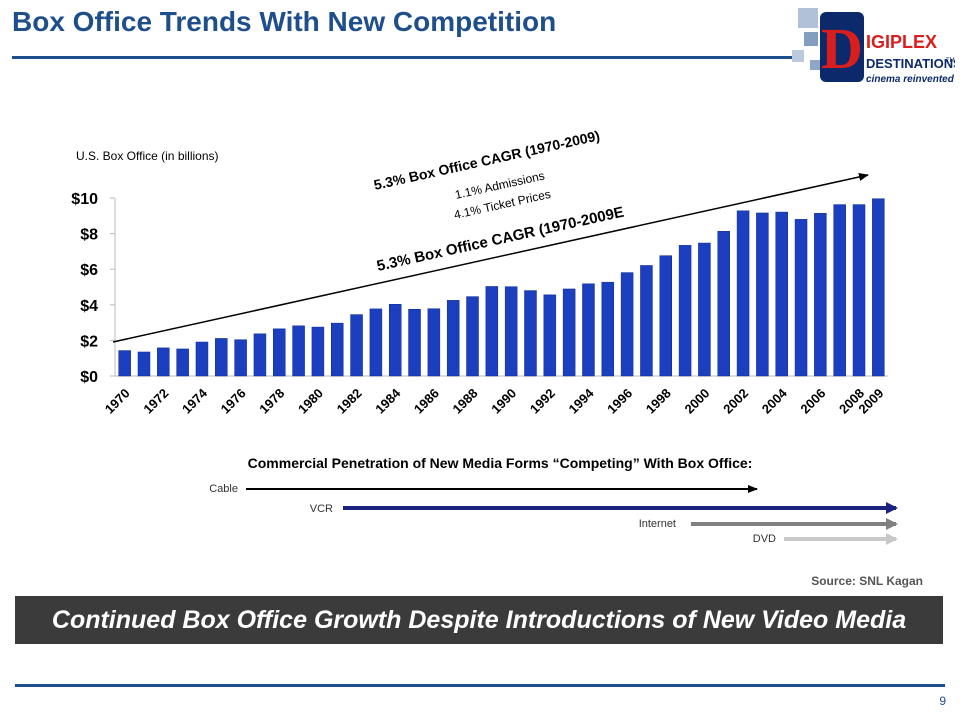 This screenshot has height=720, width=960. I want to click on y-tick-label: $8, so click(89, 235).